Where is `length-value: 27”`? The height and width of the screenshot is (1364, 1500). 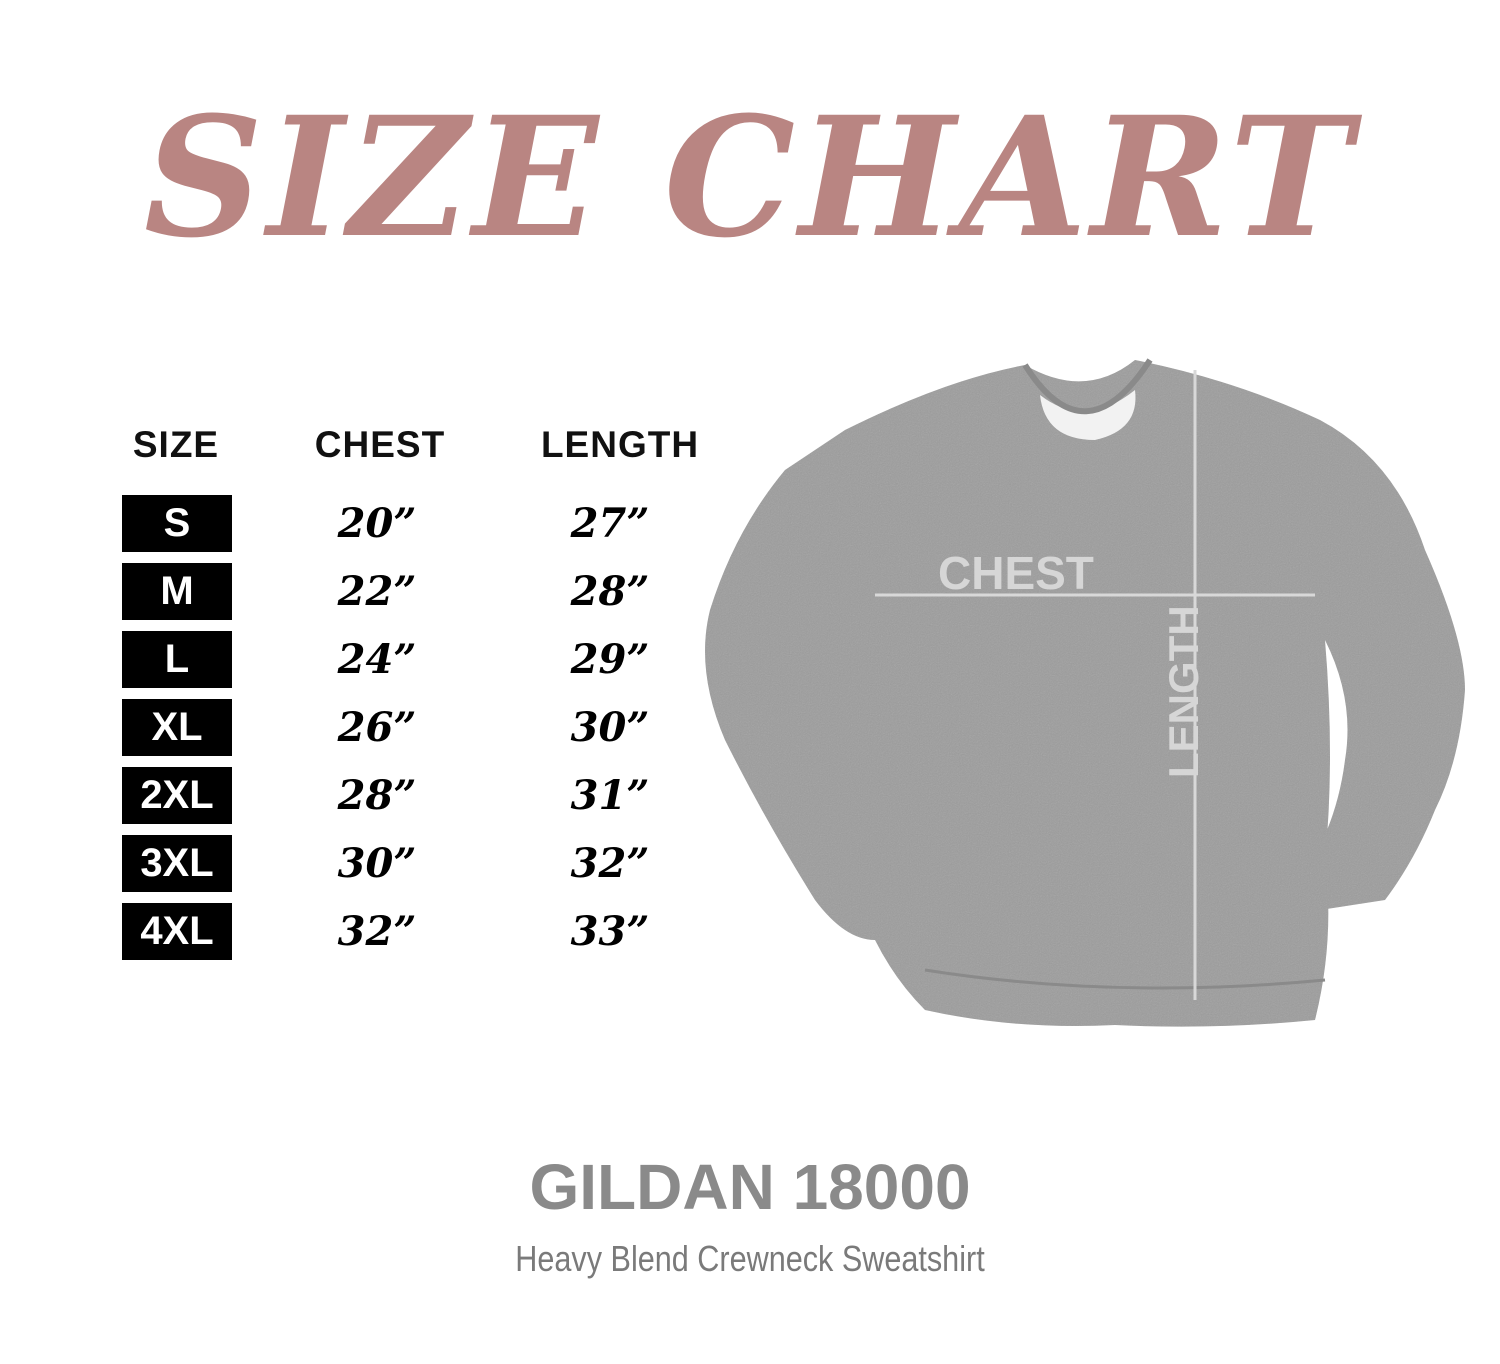 length-value: 27” is located at coordinates (610, 523).